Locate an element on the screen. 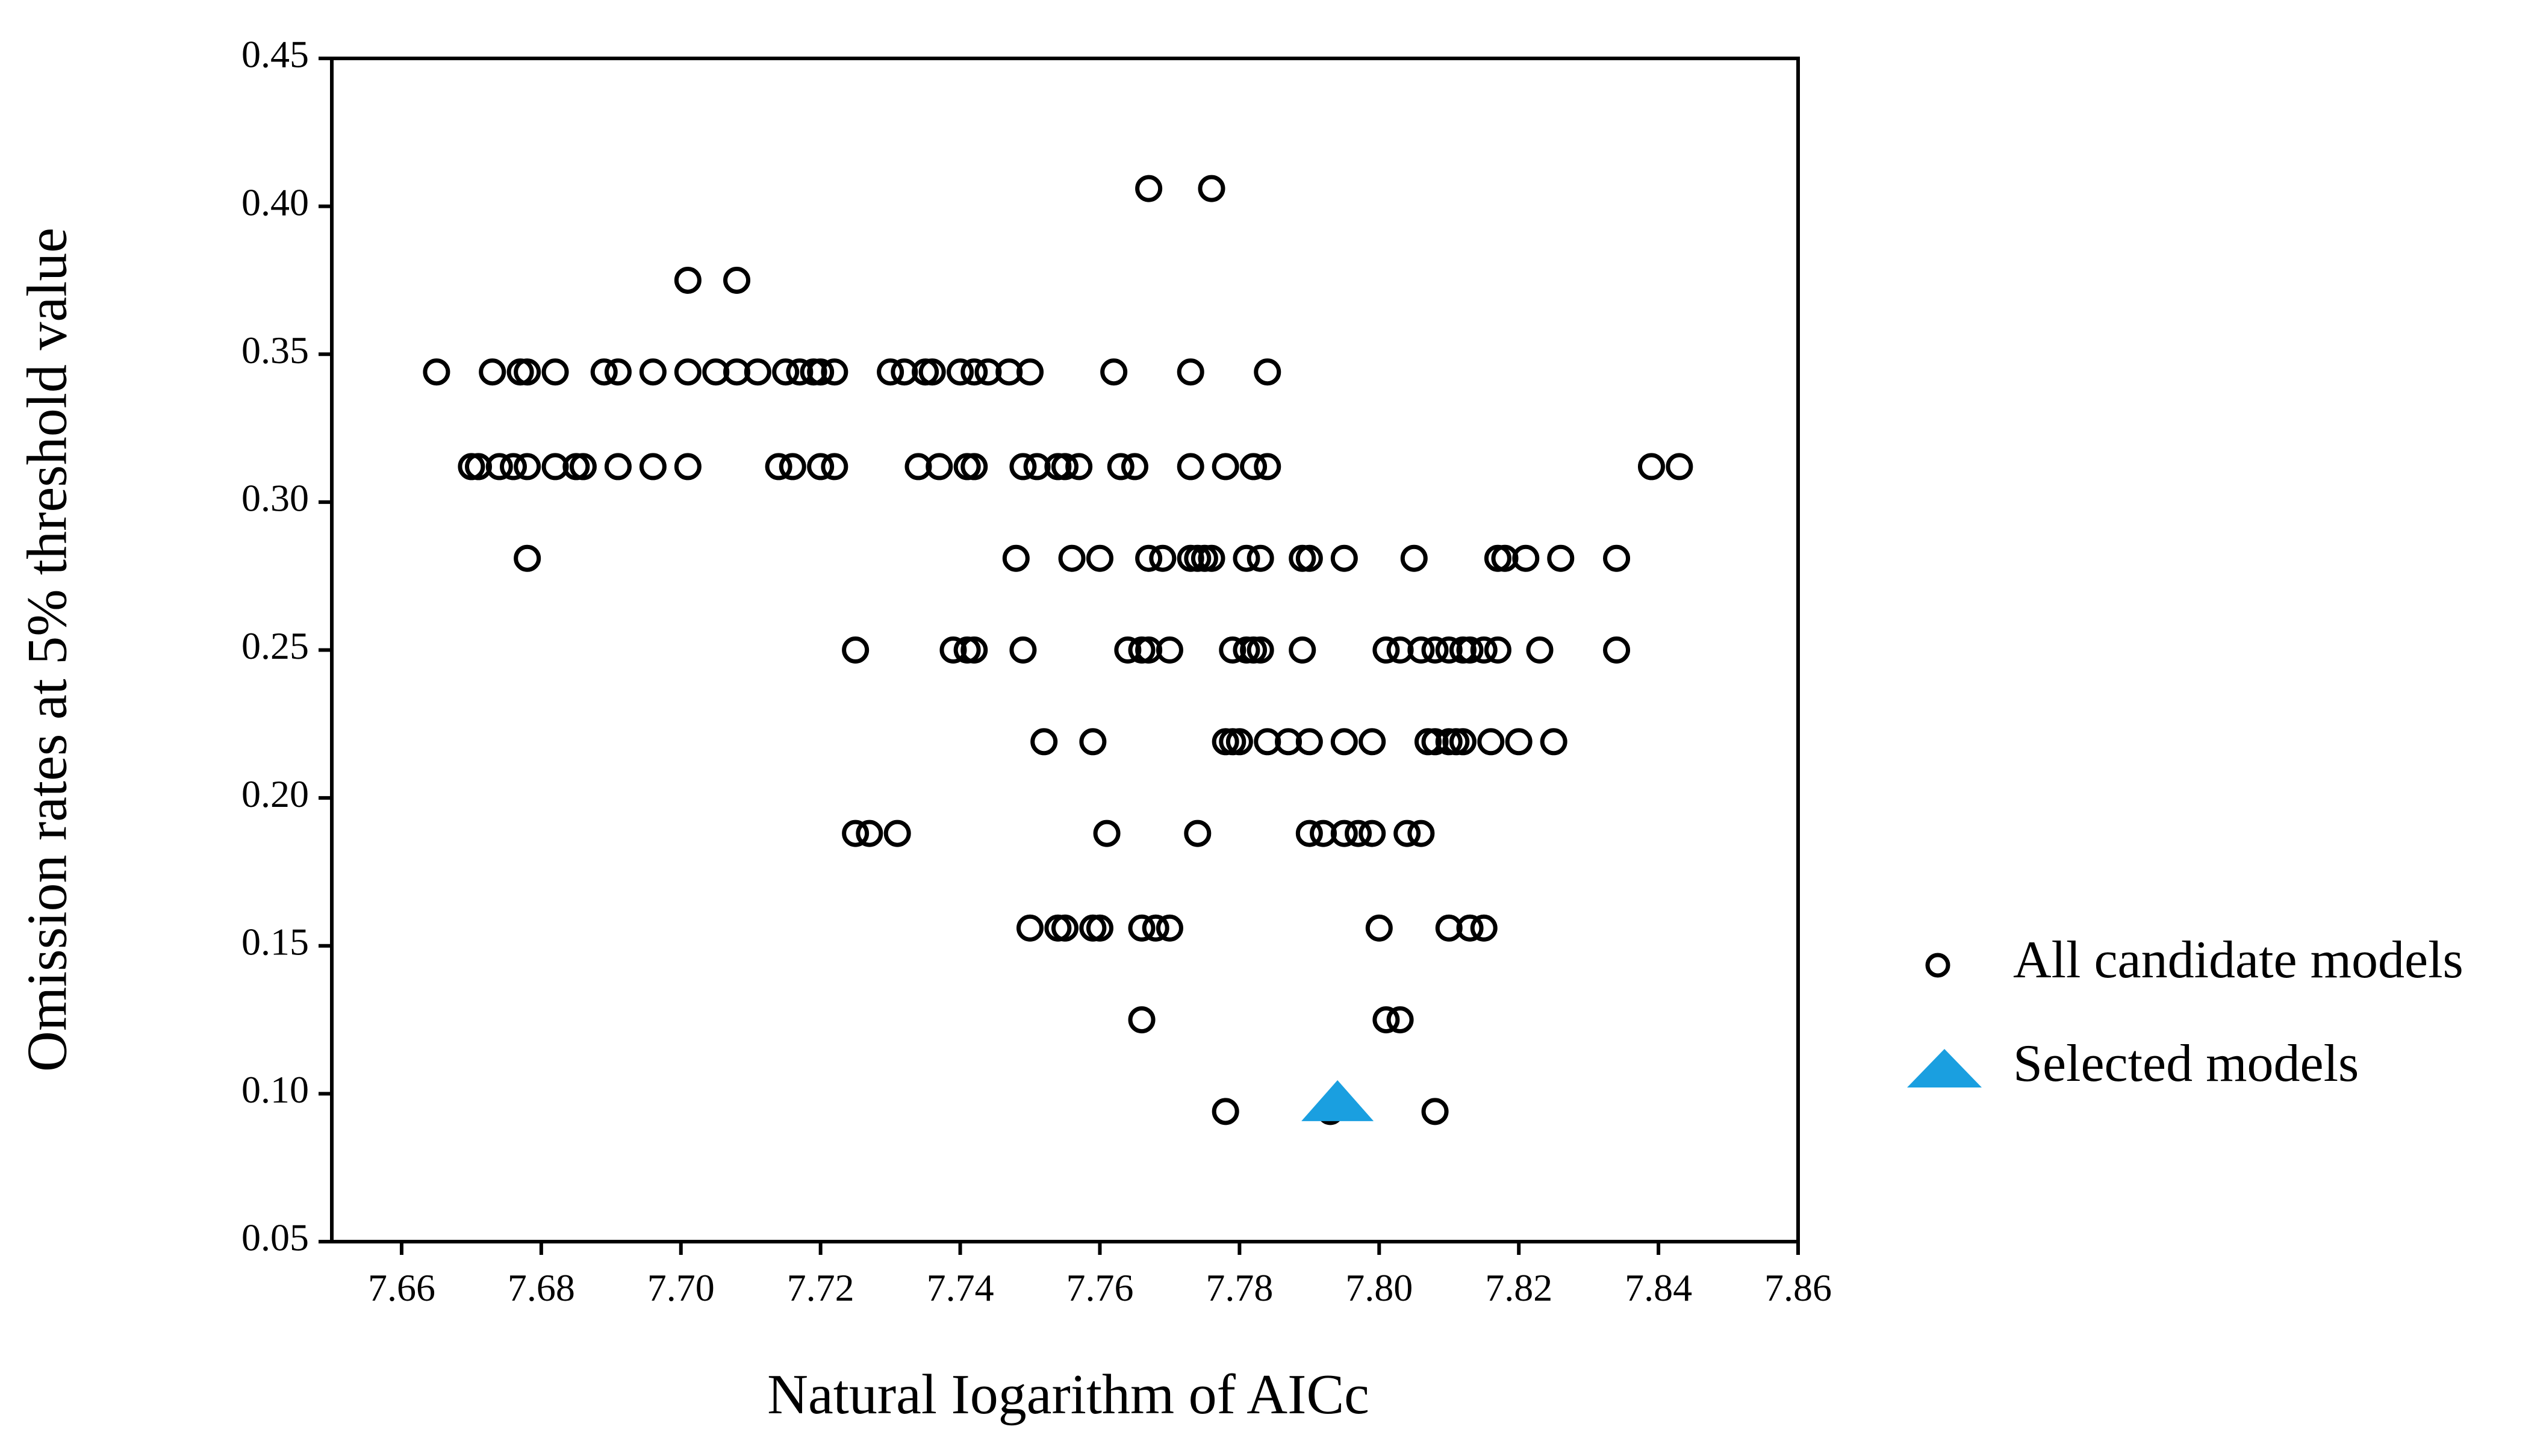 Image resolution: width=2546 pixels, height=1456 pixels. y-tick-label: 0.45 is located at coordinates (275, 55).